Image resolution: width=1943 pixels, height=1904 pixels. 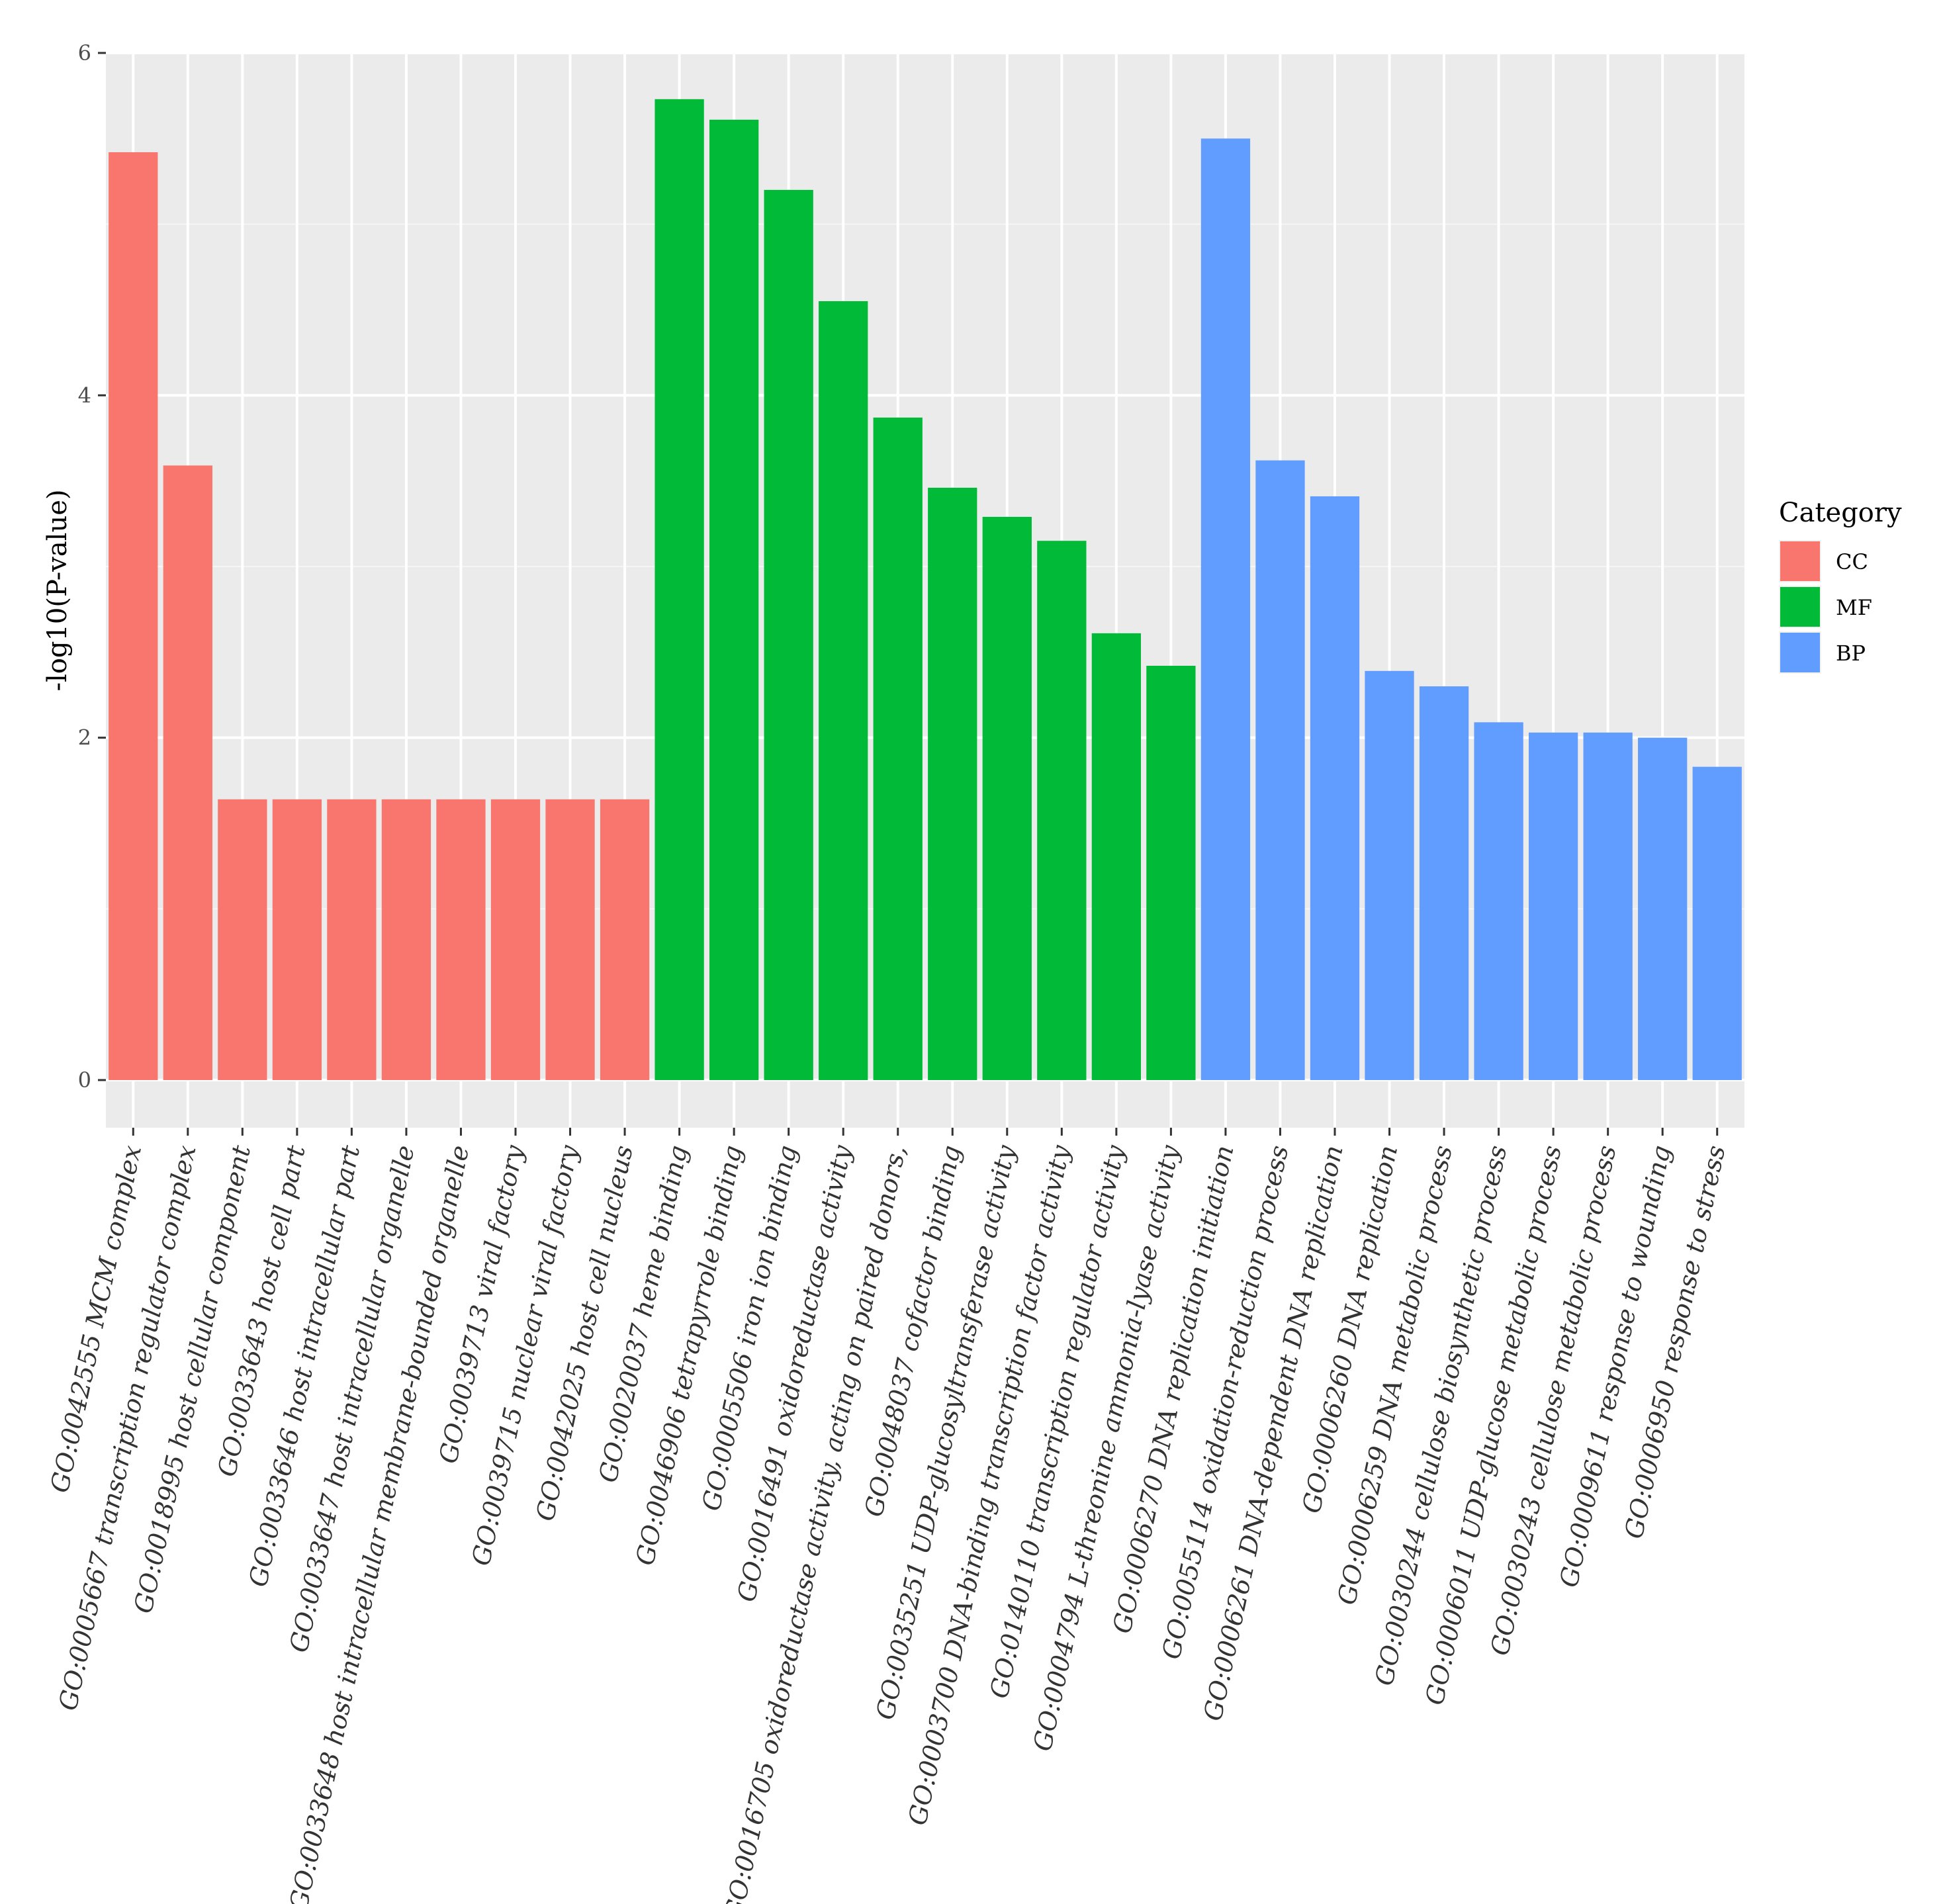 I want to click on legend-title: Category, so click(x=1840, y=513).